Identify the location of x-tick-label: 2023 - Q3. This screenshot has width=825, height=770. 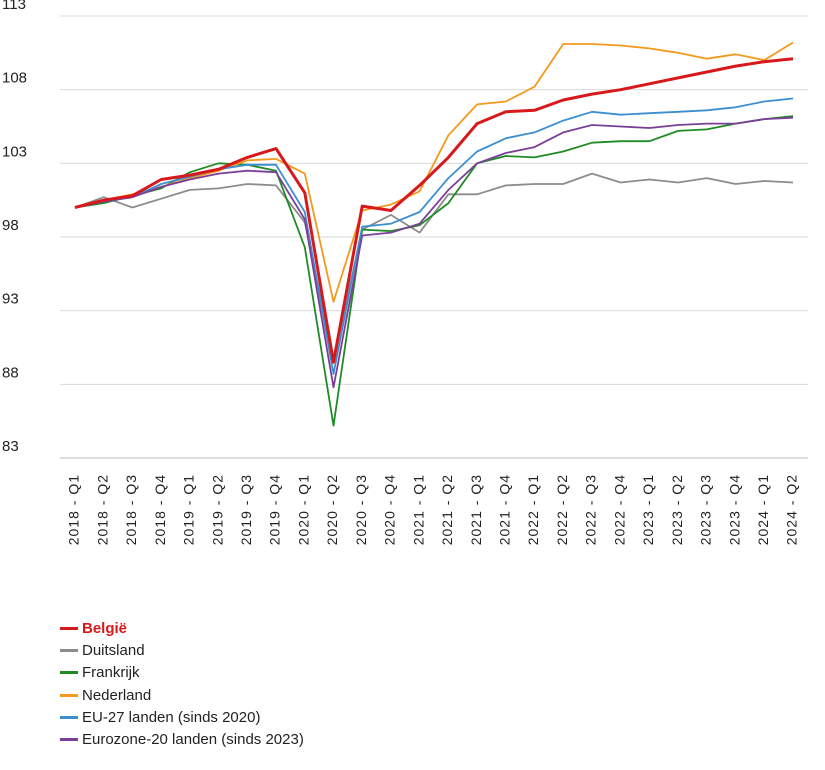
(706, 509).